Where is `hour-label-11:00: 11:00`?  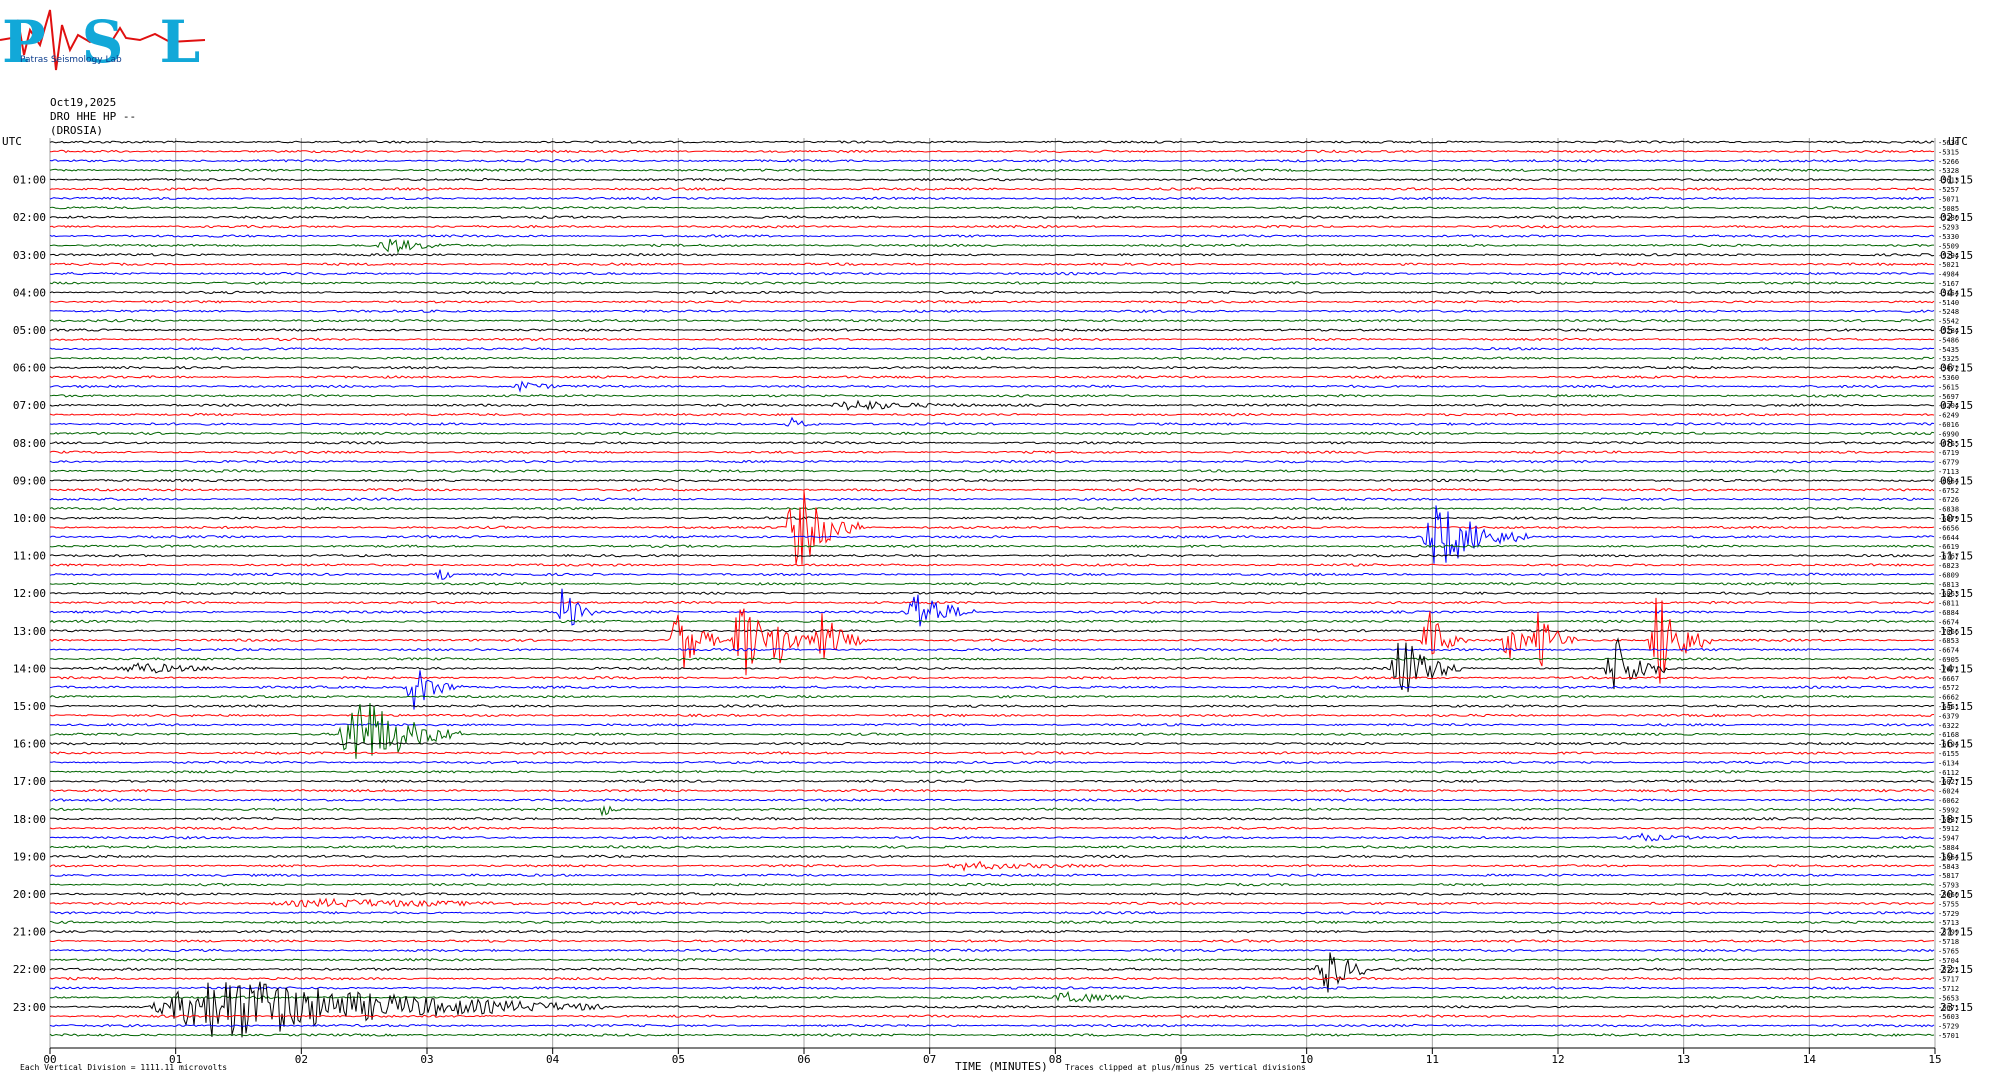
hour-label-11:00: 11:00 is located at coordinates (29, 556).